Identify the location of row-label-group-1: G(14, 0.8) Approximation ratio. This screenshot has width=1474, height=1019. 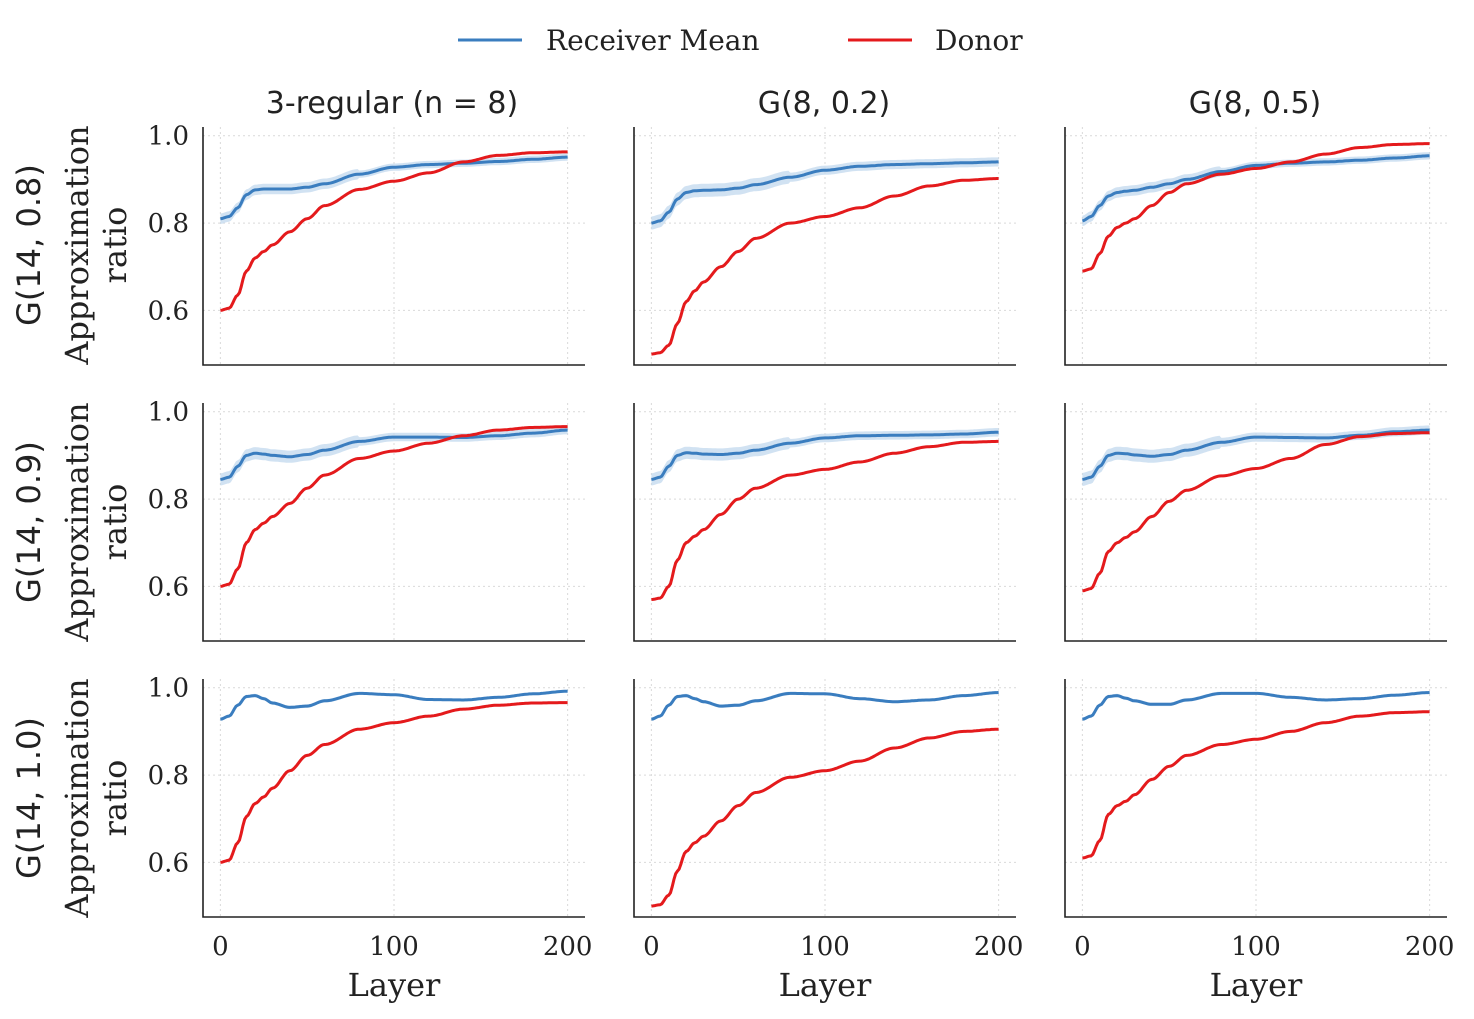
(72, 245).